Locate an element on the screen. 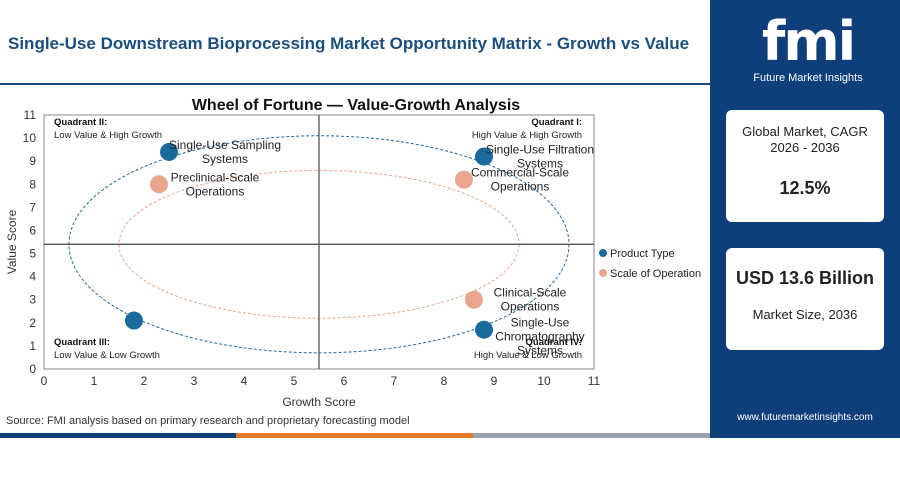  logo-mark: fmi is located at coordinates (808, 41).